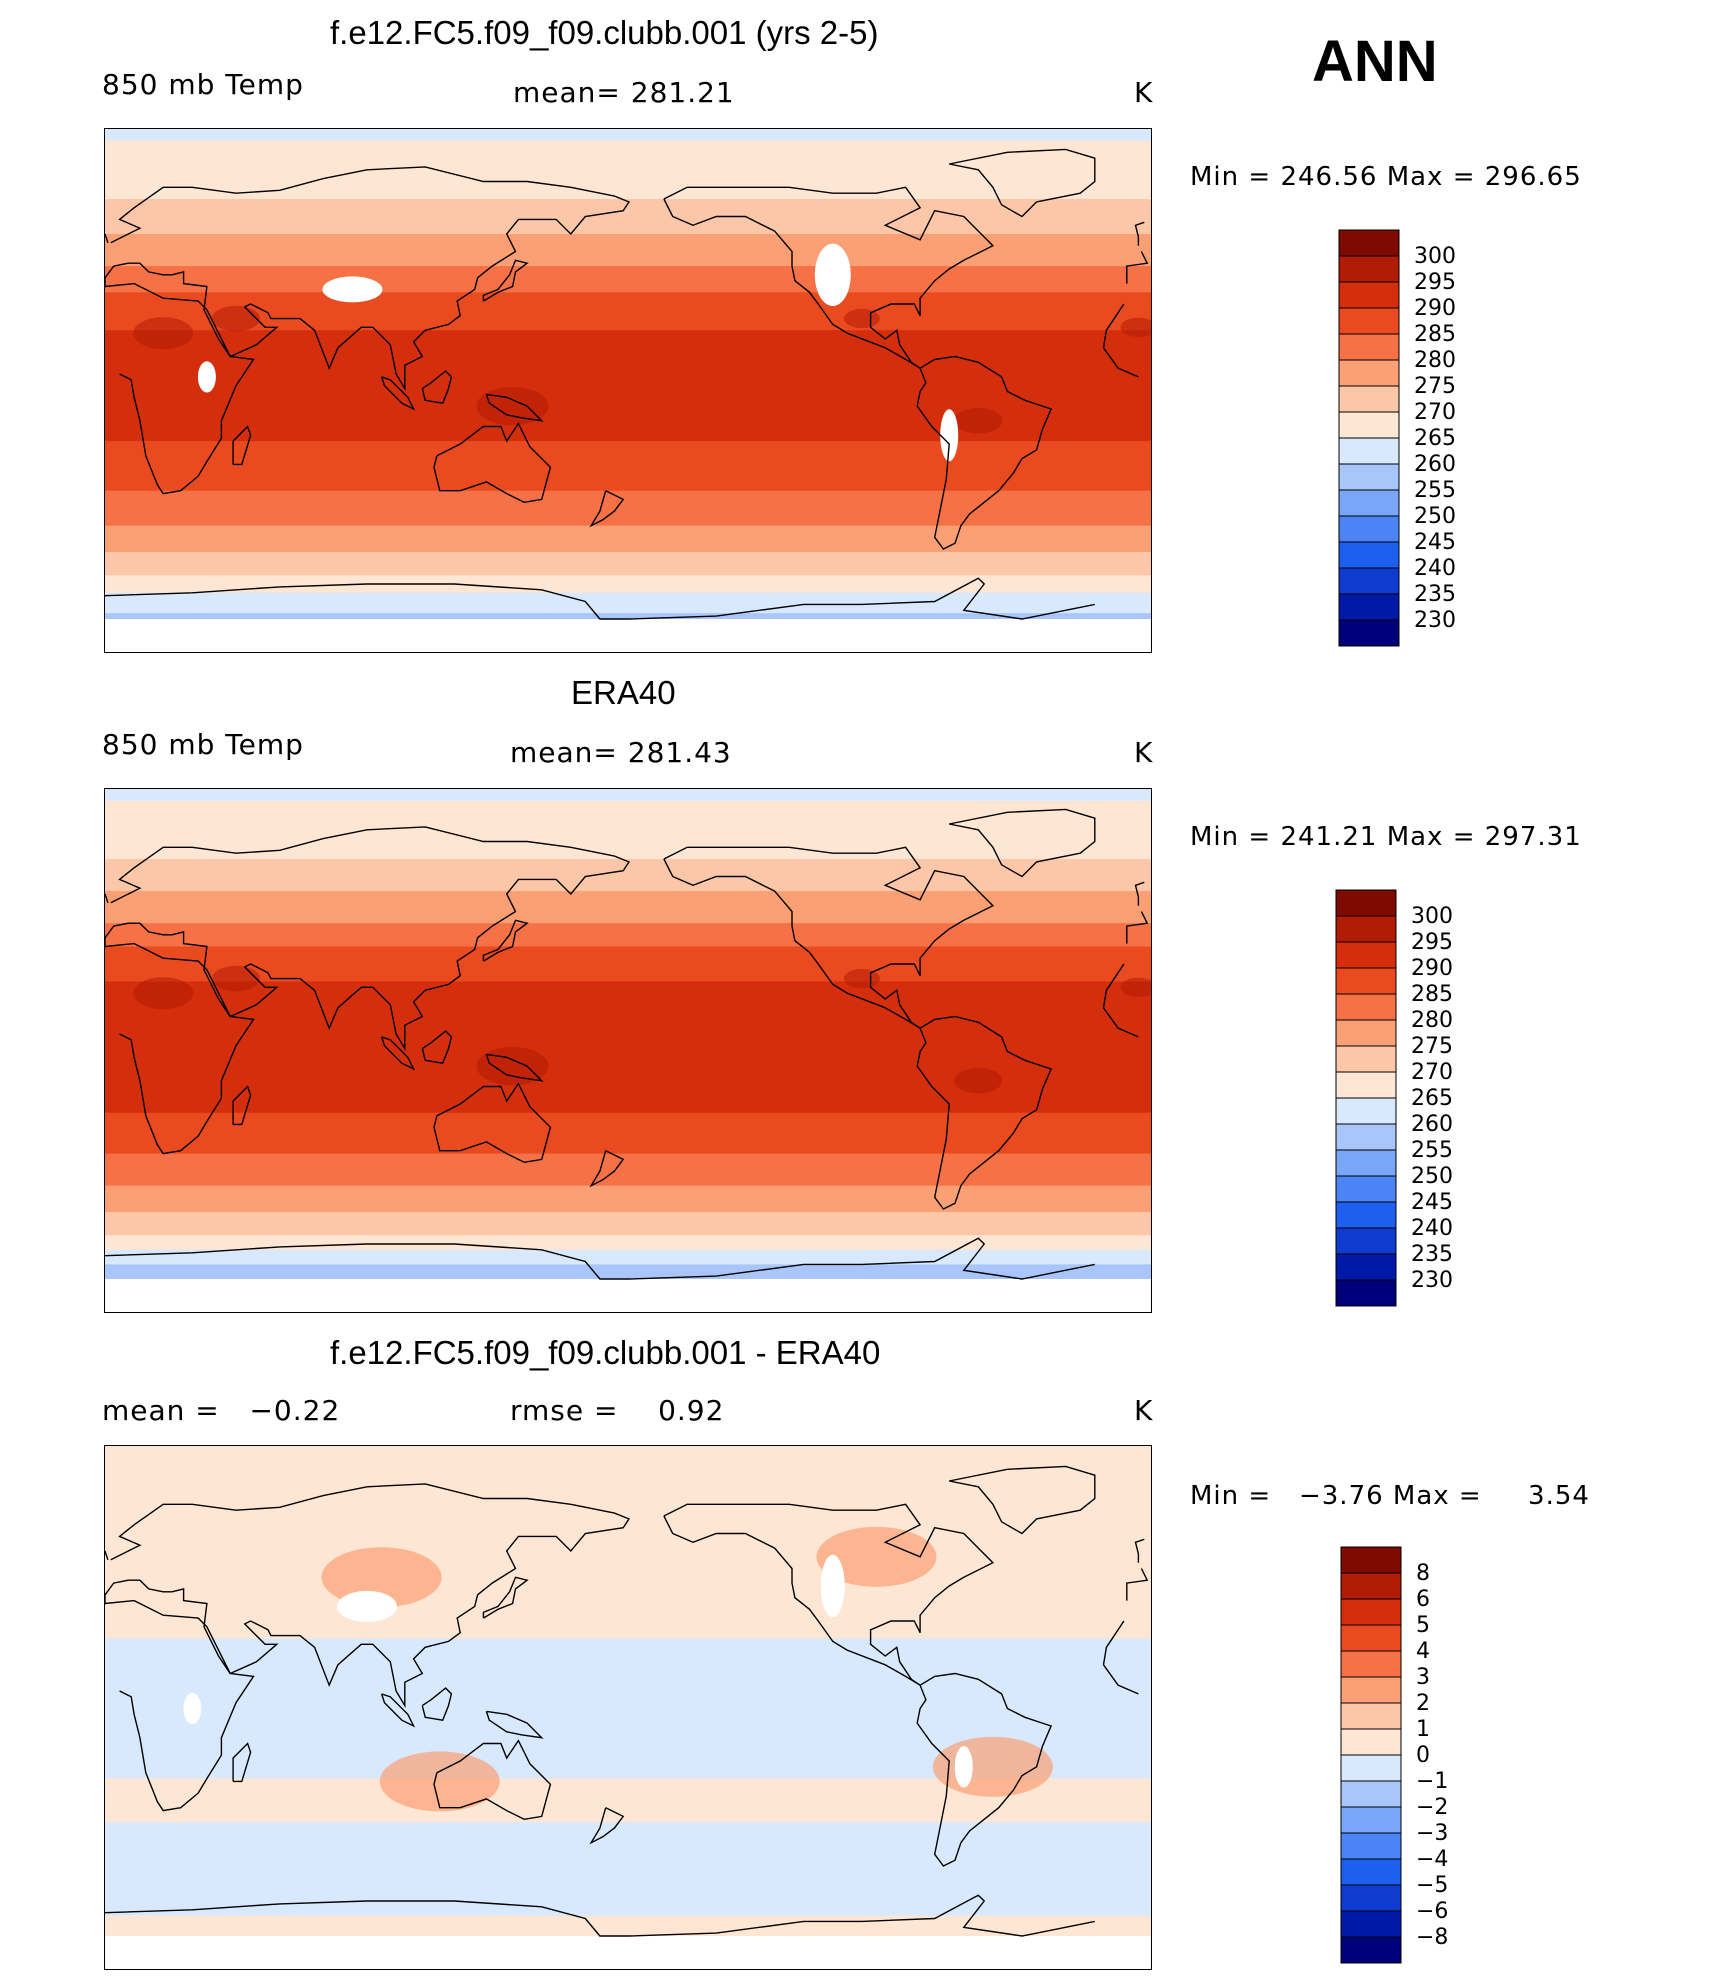  Describe the element at coordinates (1423, 1625) in the screenshot. I see `colorbar-tick-label: 5` at that location.